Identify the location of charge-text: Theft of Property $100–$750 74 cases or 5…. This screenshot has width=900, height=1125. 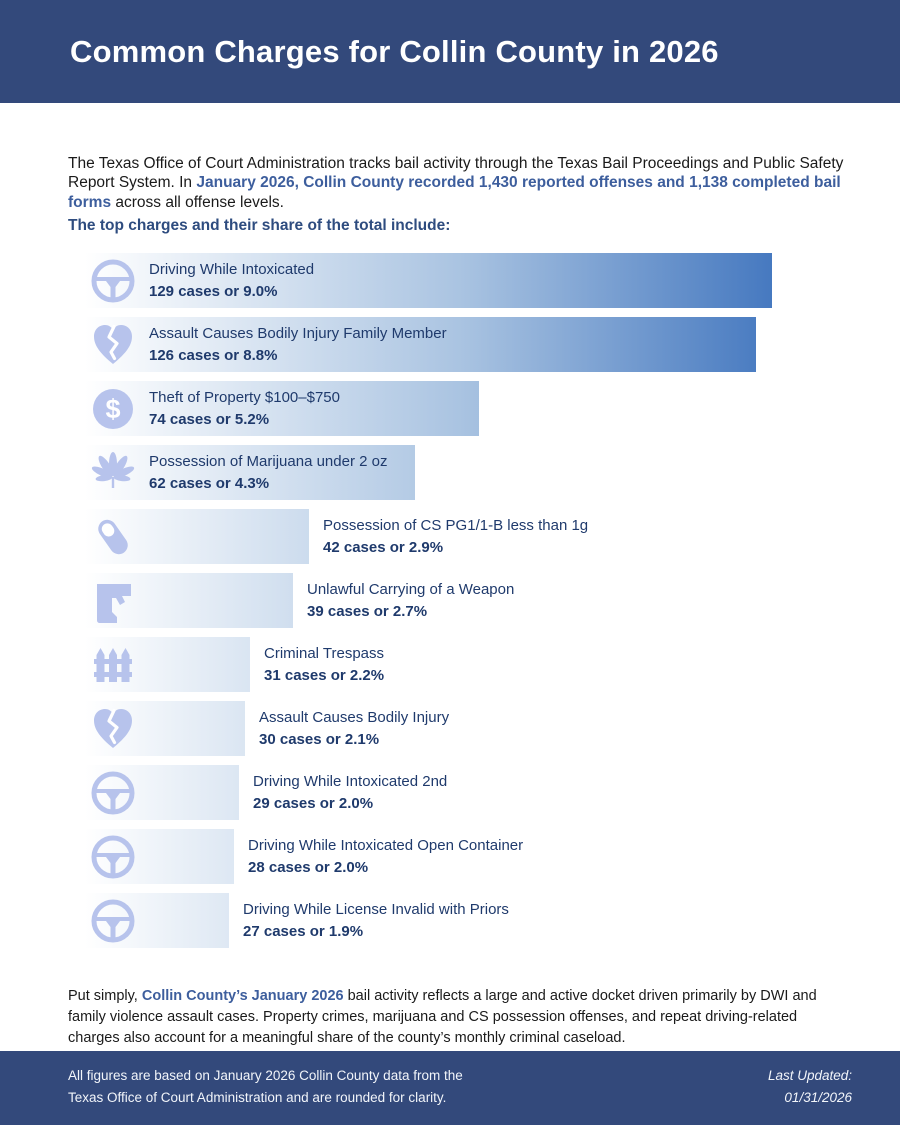
(244, 409).